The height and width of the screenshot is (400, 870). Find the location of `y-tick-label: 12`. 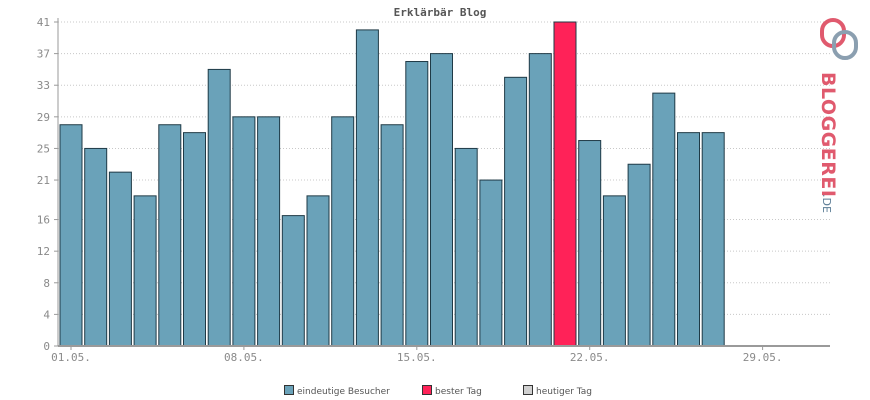

y-tick-label: 12 is located at coordinates (43, 251).